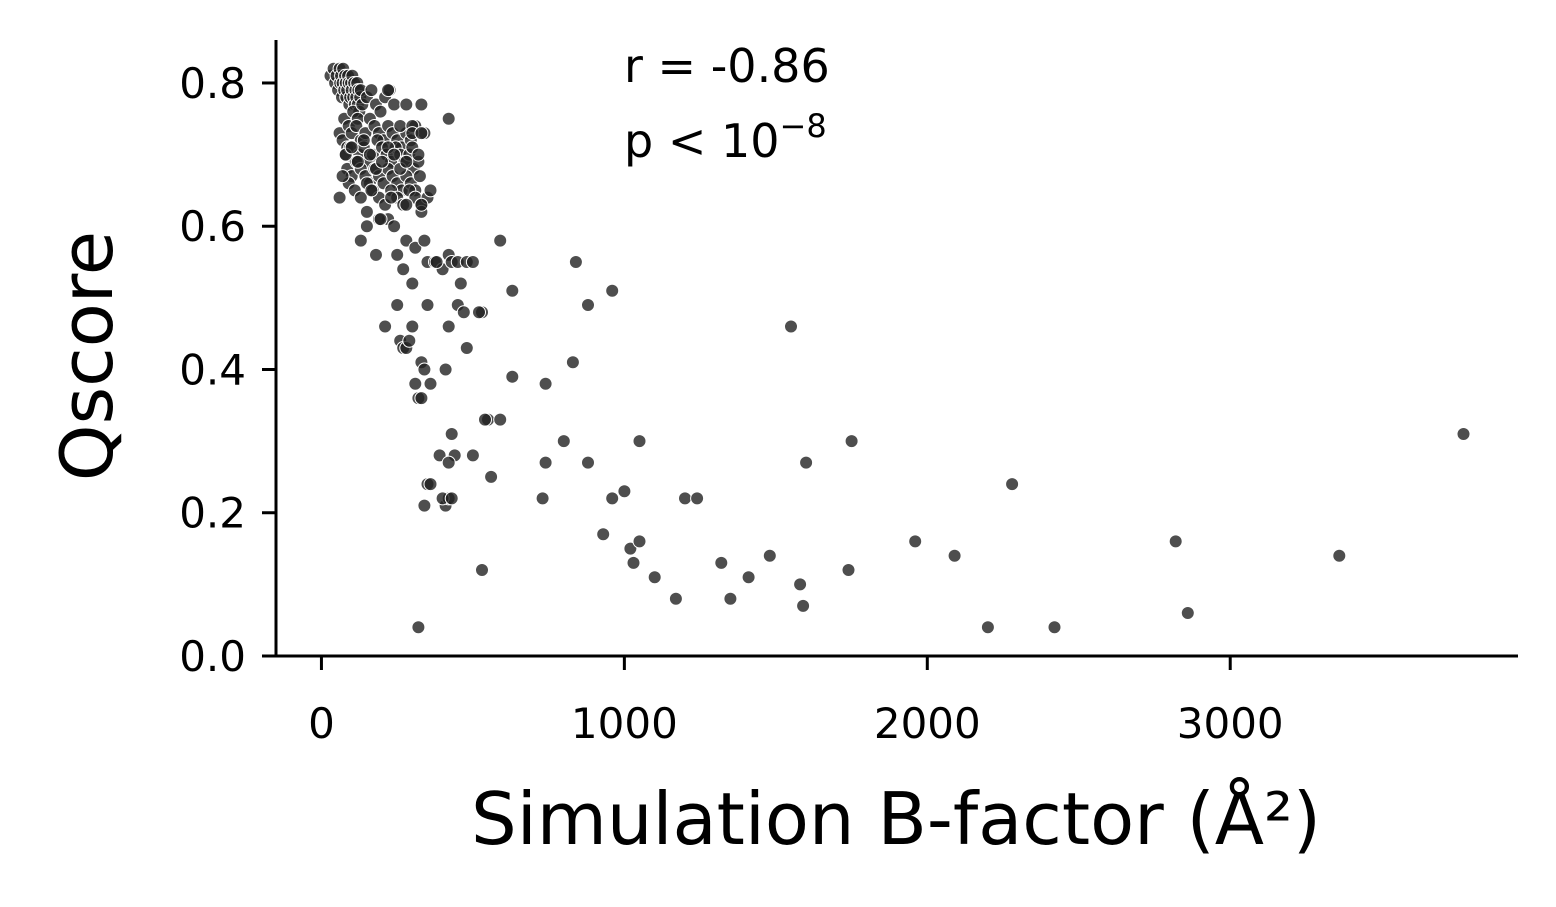 The image size is (1556, 907). I want to click on x-tick-label: 0, so click(321, 723).